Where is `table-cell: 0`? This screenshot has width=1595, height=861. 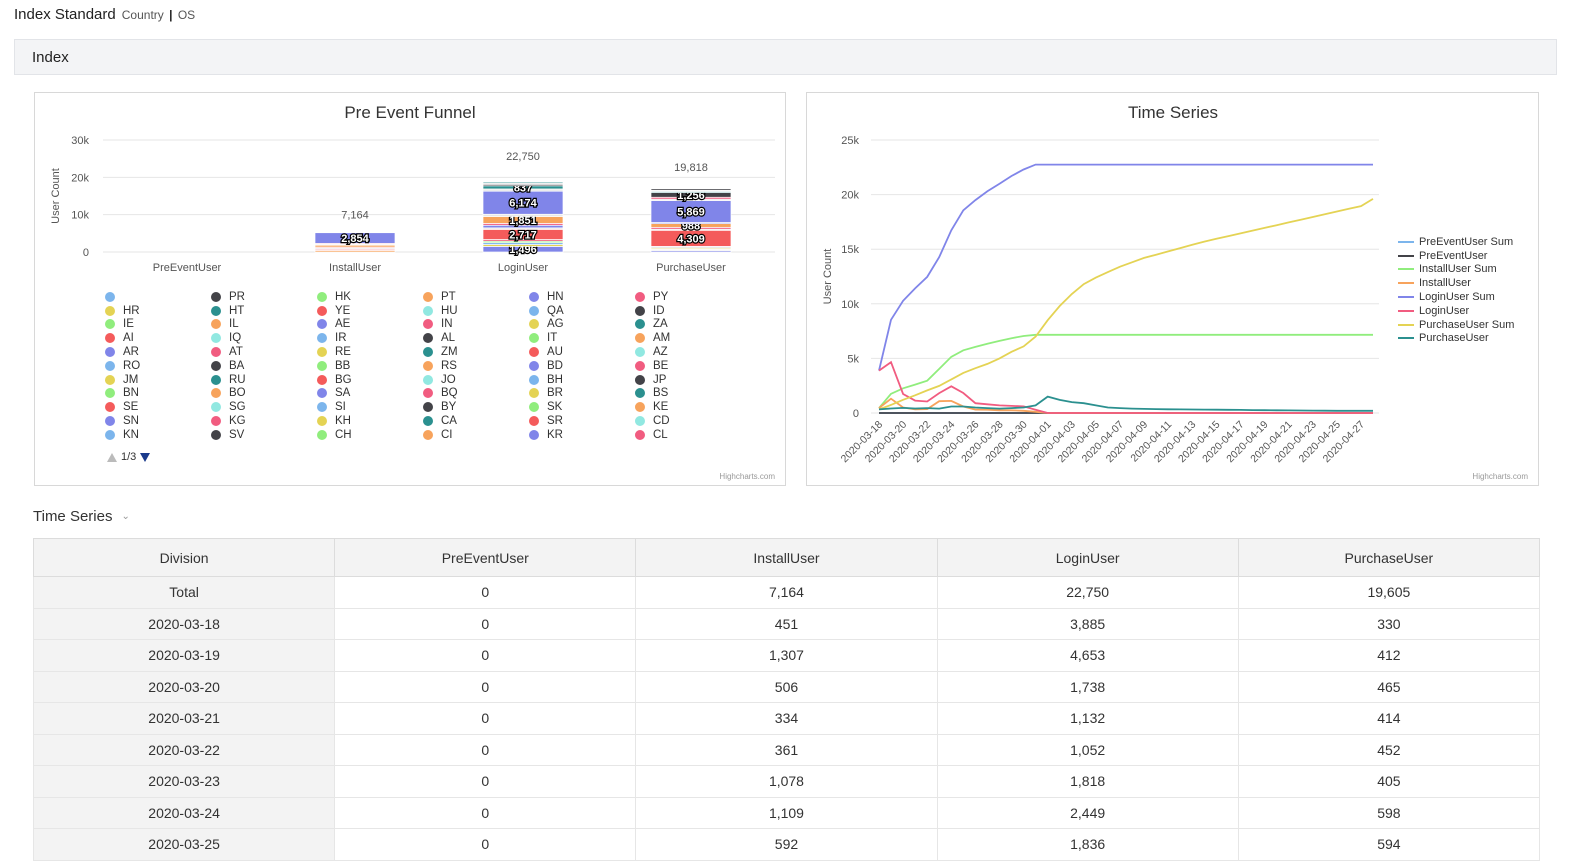 table-cell: 0 is located at coordinates (485, 812).